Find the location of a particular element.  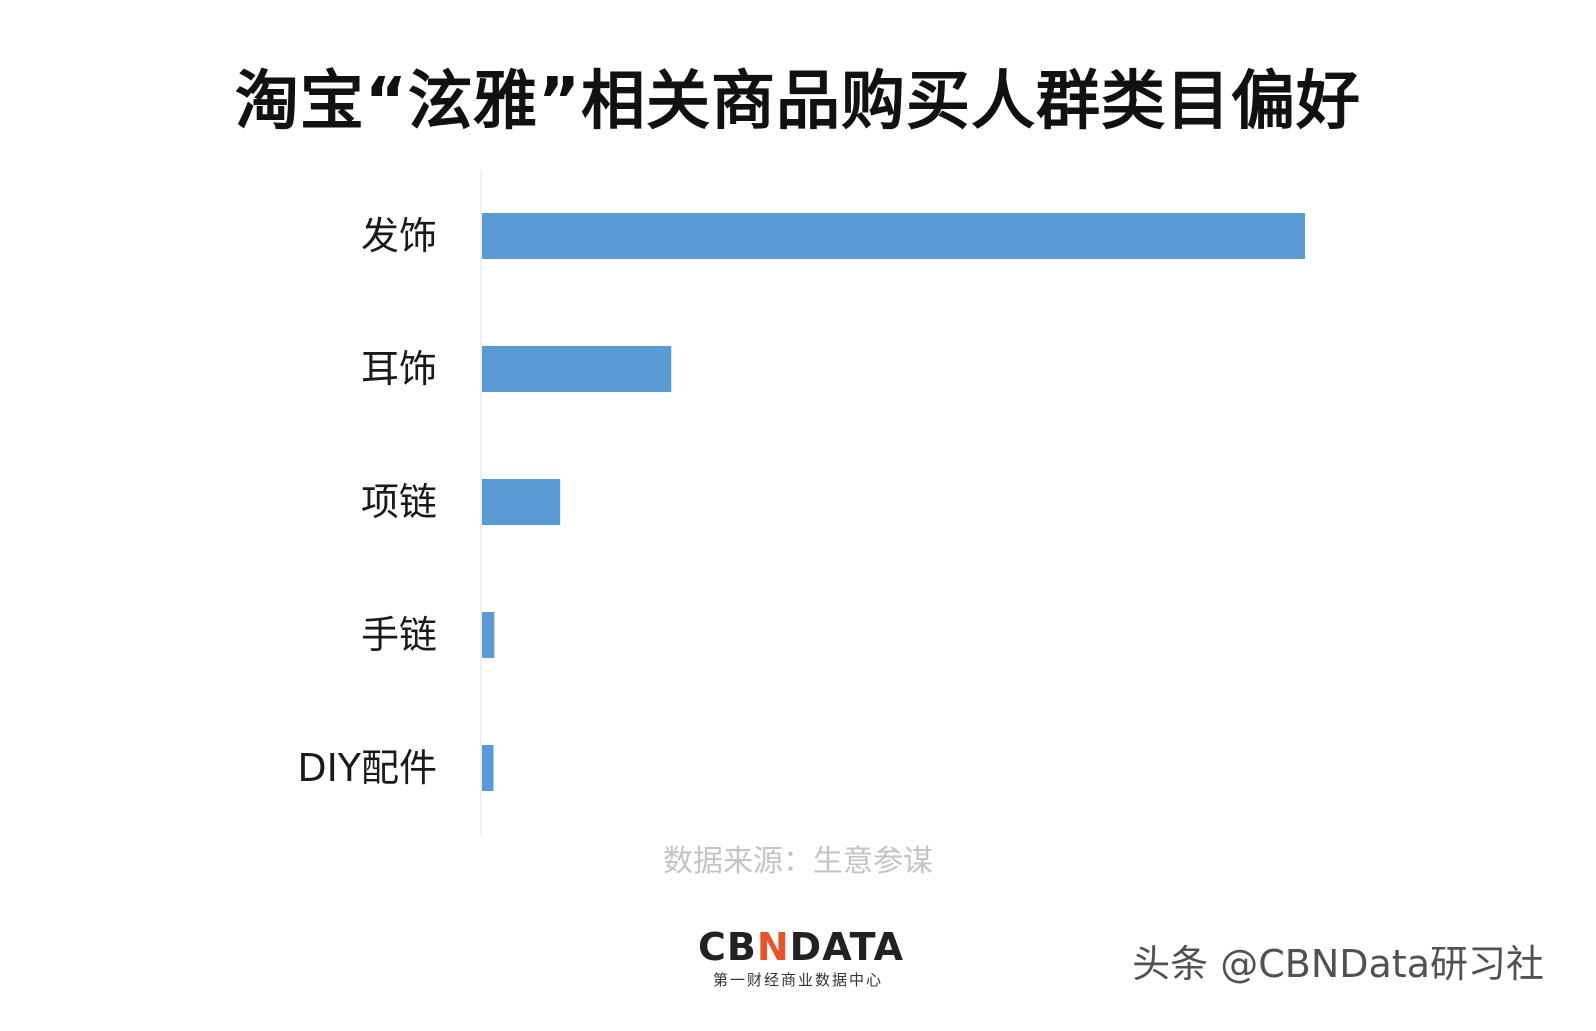

cbndata-logo: CBNDATA is located at coordinates (800, 947).